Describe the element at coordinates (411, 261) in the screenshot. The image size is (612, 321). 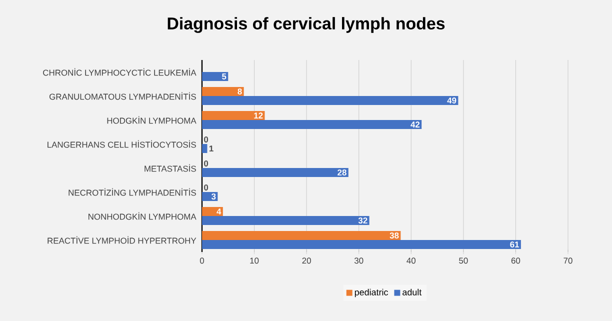
I see `x-tick-label: 40` at that location.